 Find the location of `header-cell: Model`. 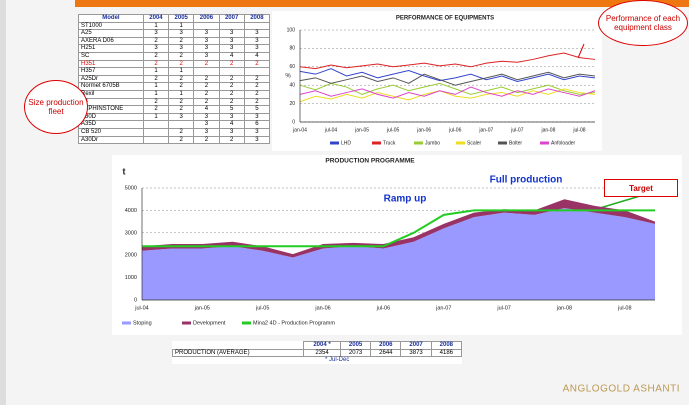

header-cell: Model is located at coordinates (111, 18).